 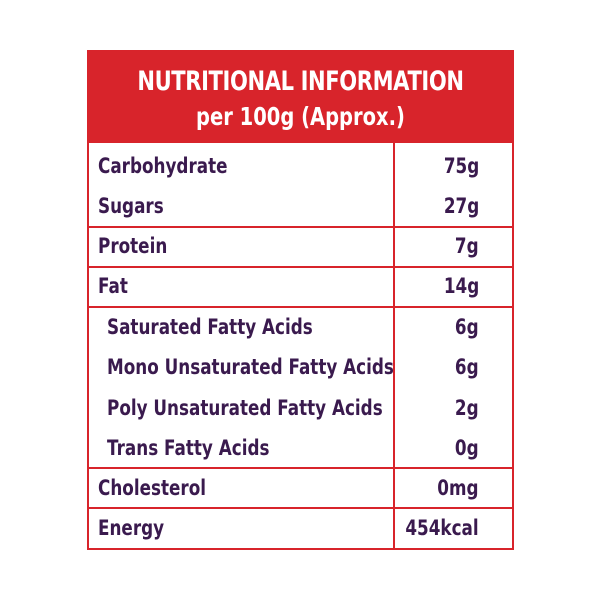 I want to click on row-label: Carbohydrate, so click(x=163, y=166).